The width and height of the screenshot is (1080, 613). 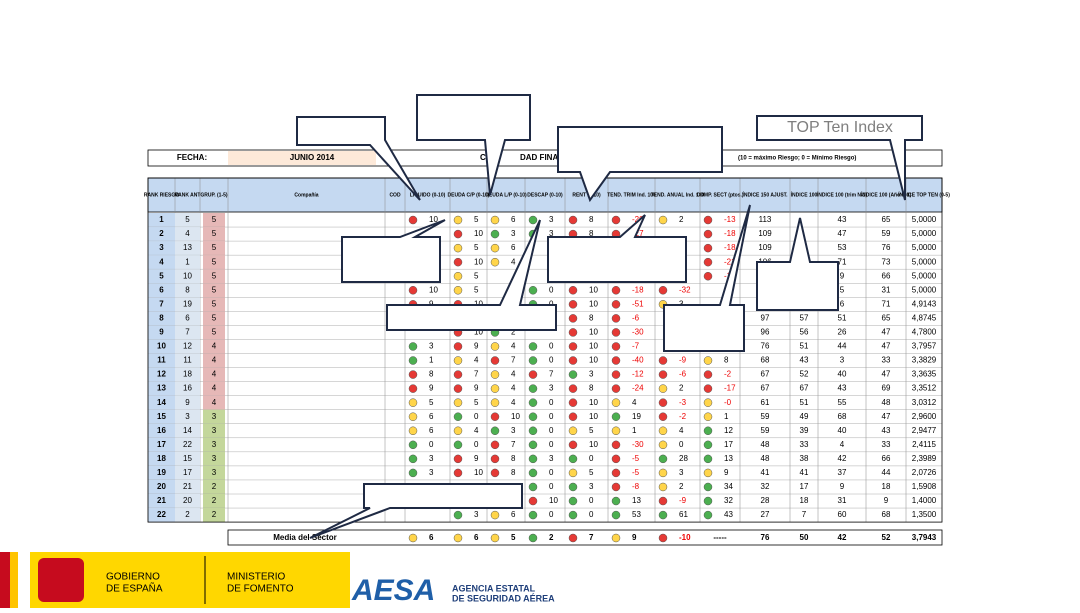 I want to click on cell: 17, so click(x=187, y=472).